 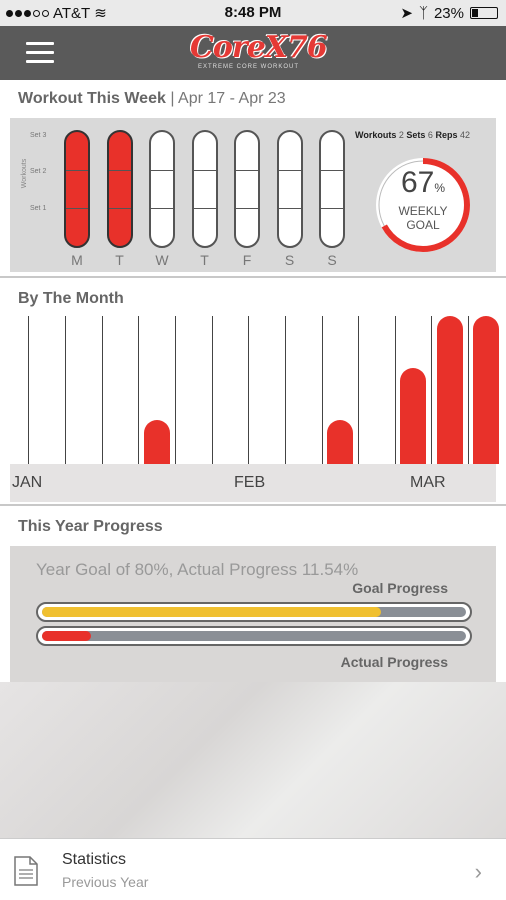 I want to click on carrier-group: AT&T ≋, so click(x=56, y=13).